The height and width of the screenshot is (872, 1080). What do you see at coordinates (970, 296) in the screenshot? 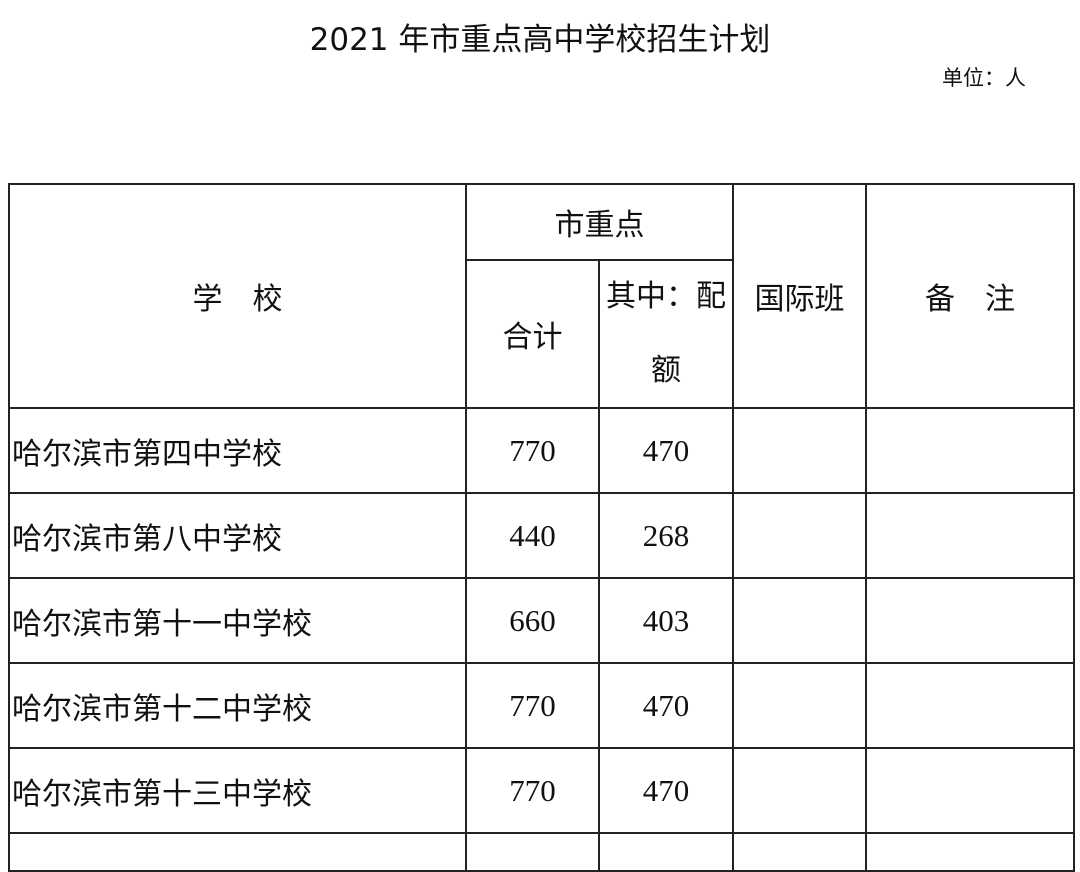
I see `header-remarks: 备 注` at bounding box center [970, 296].